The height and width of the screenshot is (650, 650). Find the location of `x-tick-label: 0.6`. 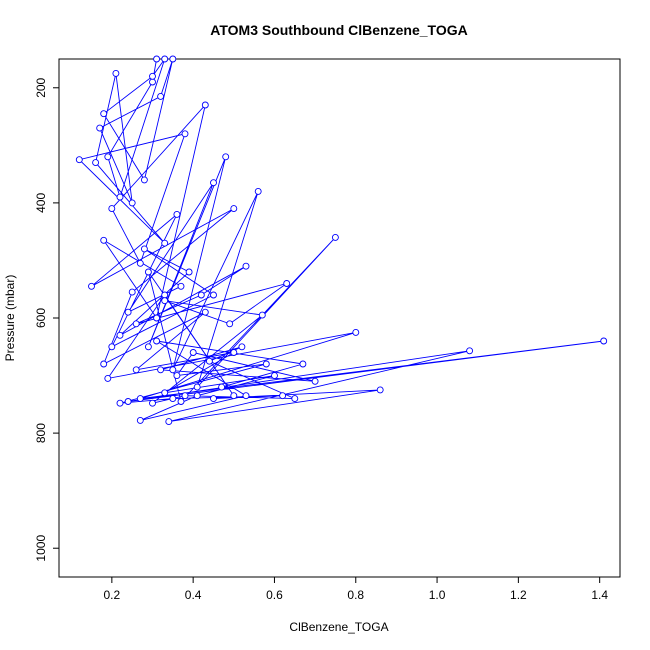

x-tick-label: 0.6 is located at coordinates (274, 595).